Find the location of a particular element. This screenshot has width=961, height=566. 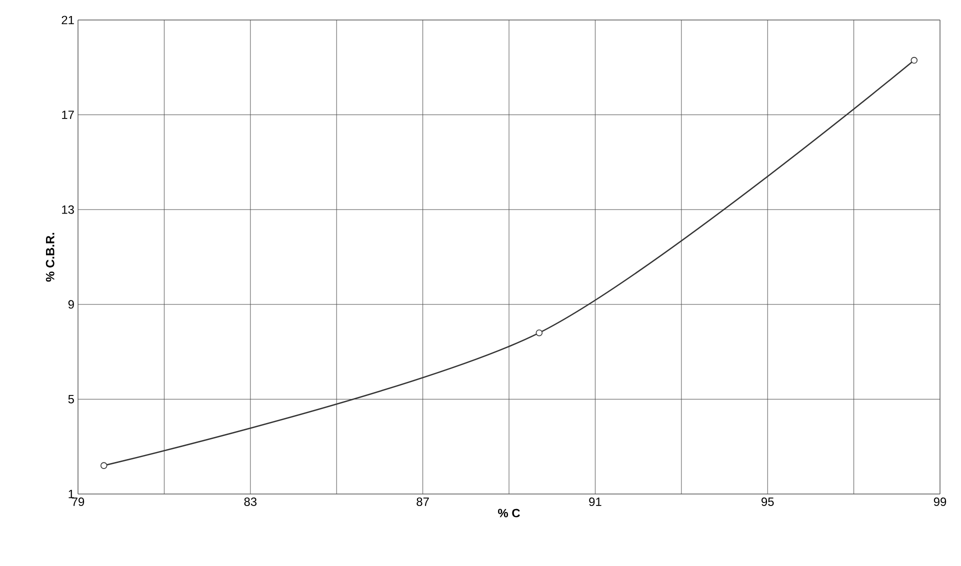

x-tick-label: 83 is located at coordinates (250, 502).